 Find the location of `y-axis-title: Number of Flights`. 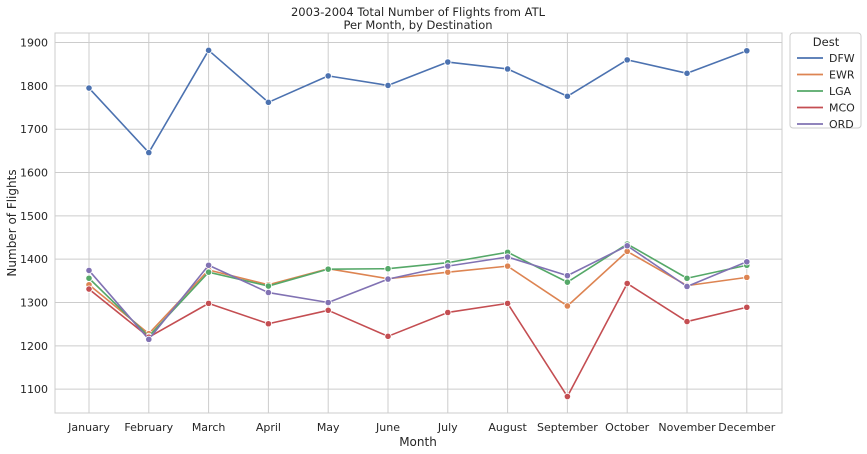

y-axis-title: Number of Flights is located at coordinates (12, 222).